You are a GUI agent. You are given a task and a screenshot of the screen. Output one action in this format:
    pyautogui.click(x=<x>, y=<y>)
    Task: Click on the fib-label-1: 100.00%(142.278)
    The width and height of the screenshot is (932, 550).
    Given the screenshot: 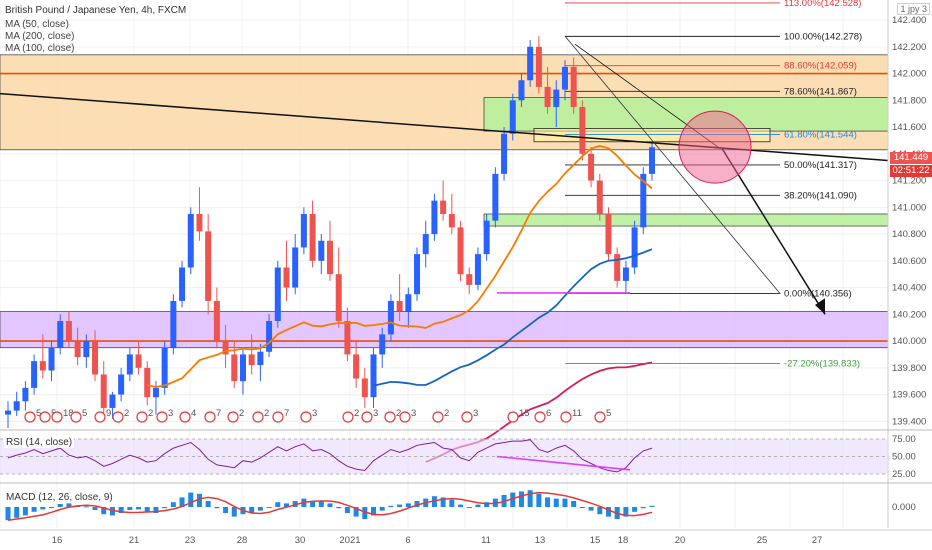 What is the action you would take?
    pyautogui.click(x=823, y=36)
    